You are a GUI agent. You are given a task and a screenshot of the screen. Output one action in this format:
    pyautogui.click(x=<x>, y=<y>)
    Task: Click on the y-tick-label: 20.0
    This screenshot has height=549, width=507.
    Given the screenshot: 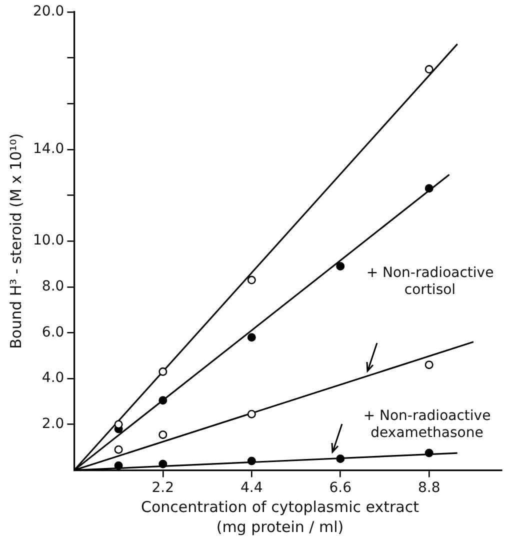 What is the action you would take?
    pyautogui.click(x=48, y=12)
    